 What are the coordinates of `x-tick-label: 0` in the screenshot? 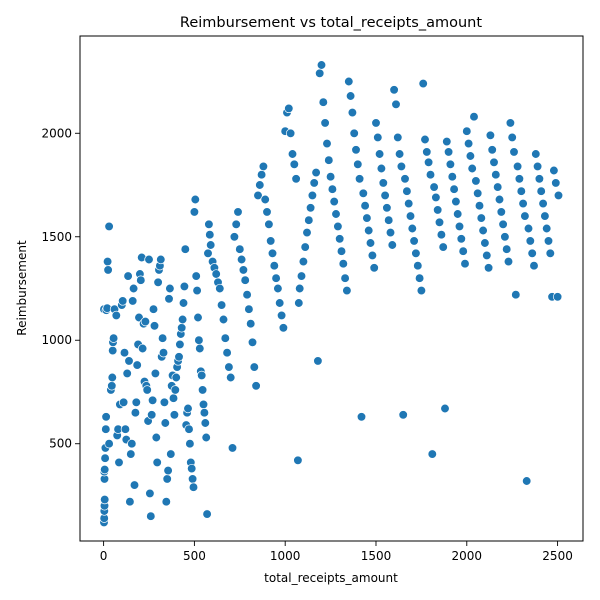 It's located at (104, 556).